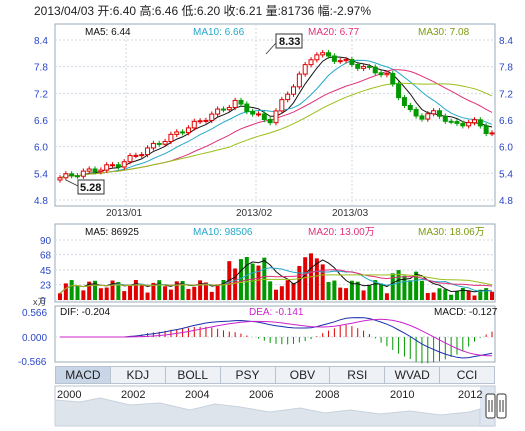 This screenshot has height=431, width=525. What do you see at coordinates (254, 213) in the screenshot?
I see `x-tick-2013-02: 2013/02` at bounding box center [254, 213].